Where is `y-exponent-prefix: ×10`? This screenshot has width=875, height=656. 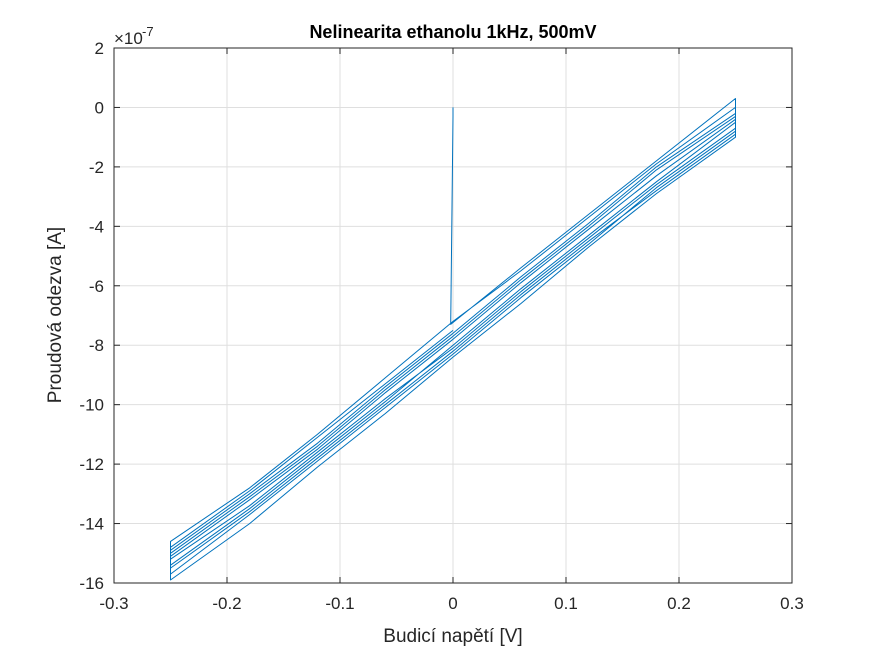
y-exponent-prefix: ×10 is located at coordinates (128, 38).